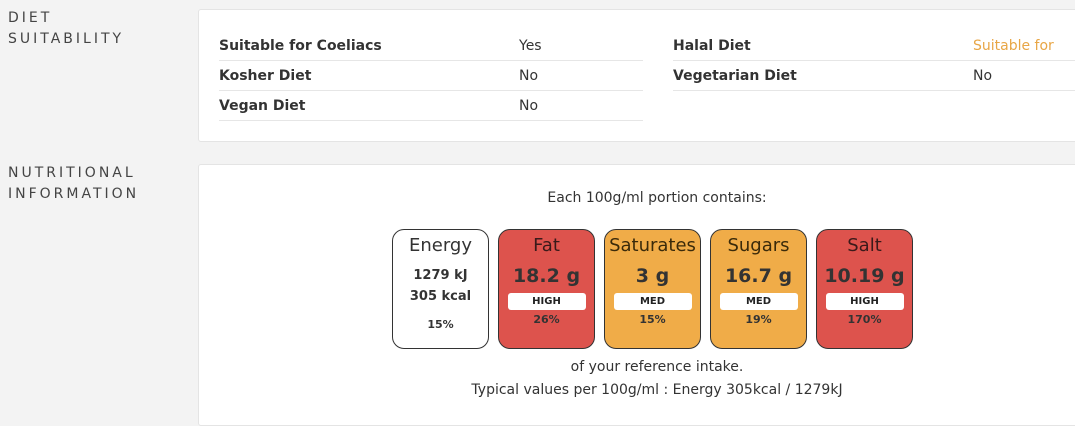 This screenshot has width=1075, height=426. I want to click on portion-intro: Each 100g/ml portion contains:, so click(657, 198).